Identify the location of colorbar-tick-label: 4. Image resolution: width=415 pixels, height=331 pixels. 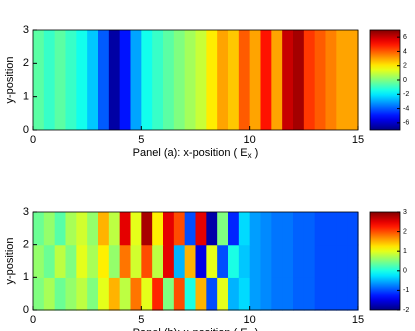
(405, 51).